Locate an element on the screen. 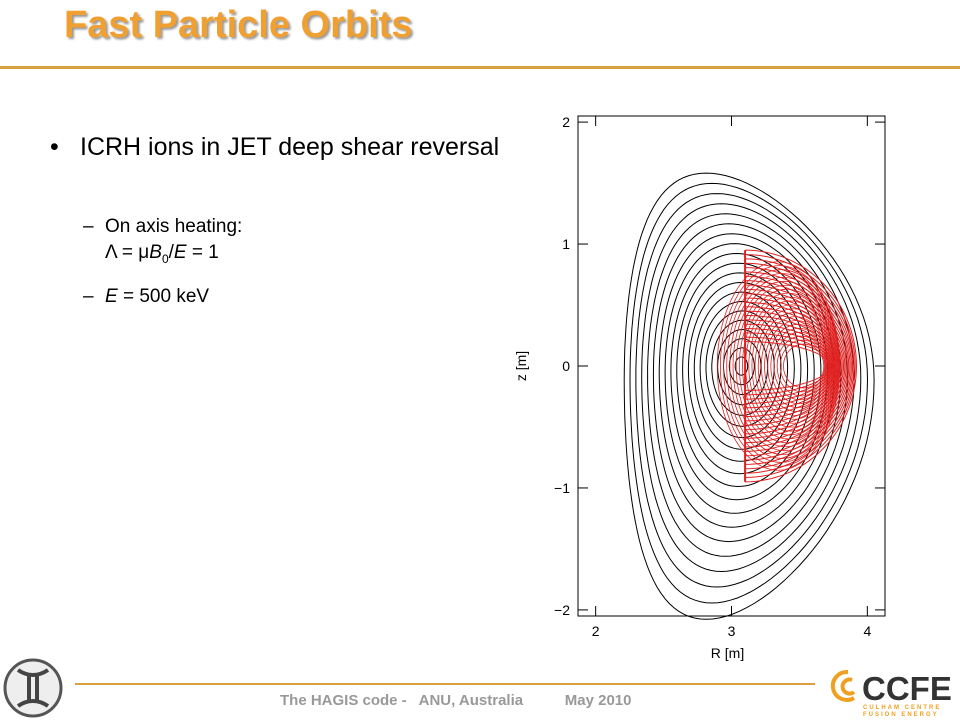 The height and width of the screenshot is (720, 960). sub-bullet: – On axis heating: Λ = μB0/E = 1 is located at coordinates (162, 243).